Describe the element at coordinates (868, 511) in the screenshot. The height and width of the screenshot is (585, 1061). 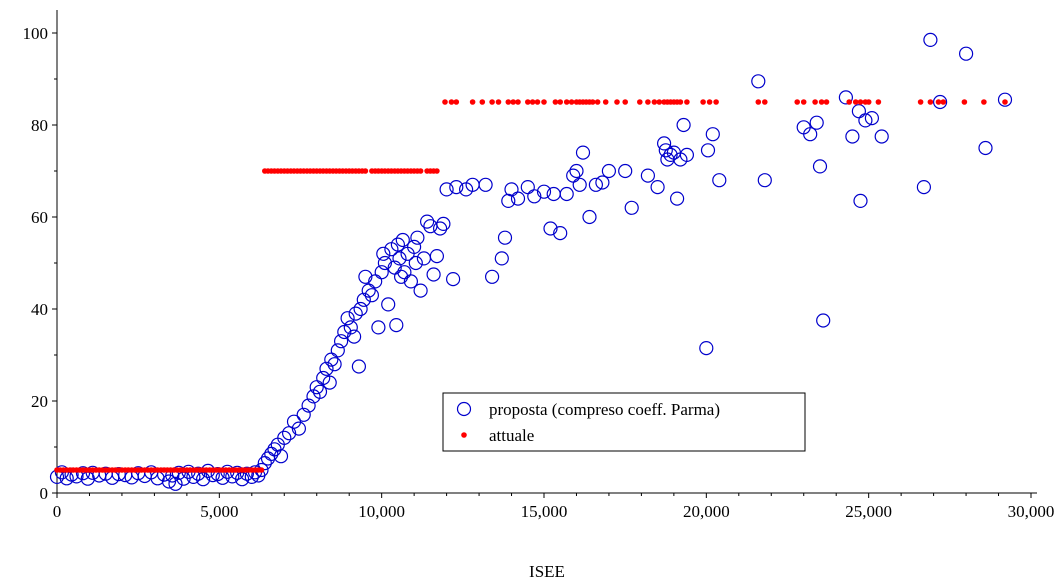
I see `x-tick-label: 25,000` at that location.